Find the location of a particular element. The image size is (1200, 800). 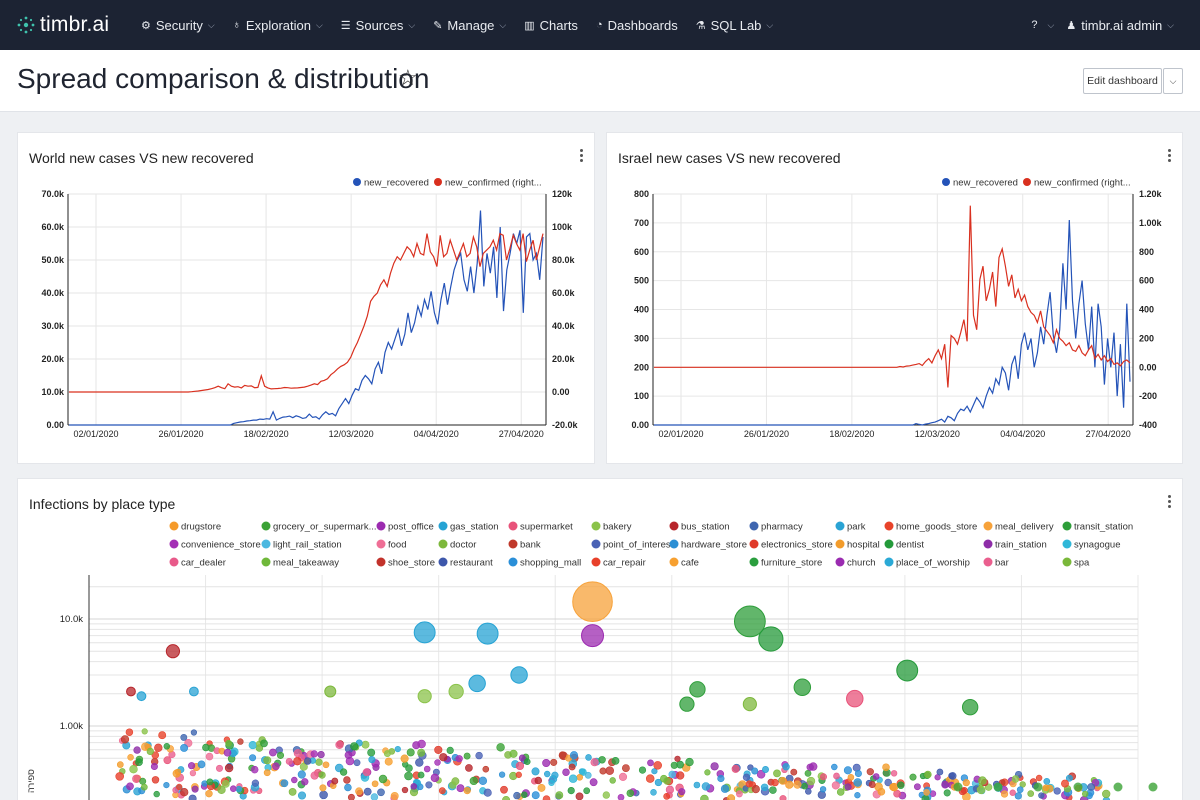

series-line-new_confirmed is located at coordinates (892, 296).